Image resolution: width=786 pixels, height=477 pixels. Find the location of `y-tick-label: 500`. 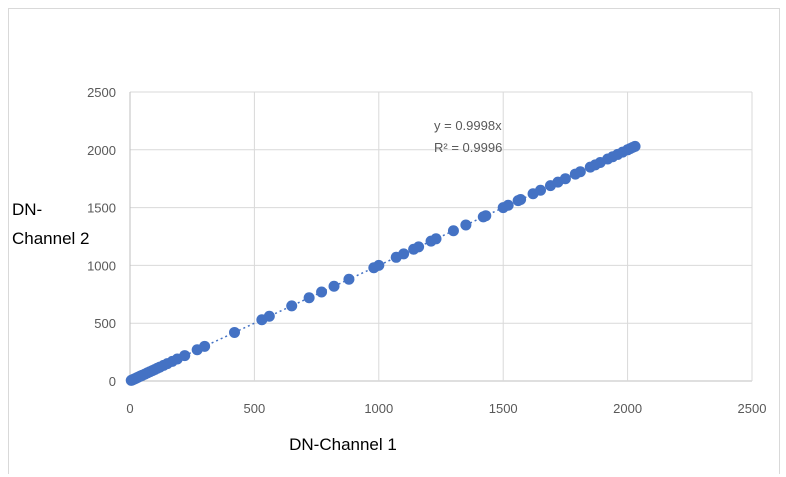

y-tick-label: 500 is located at coordinates (105, 323).